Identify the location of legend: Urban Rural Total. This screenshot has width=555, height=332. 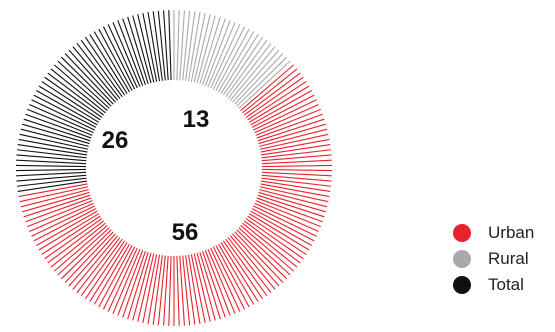
(493, 259).